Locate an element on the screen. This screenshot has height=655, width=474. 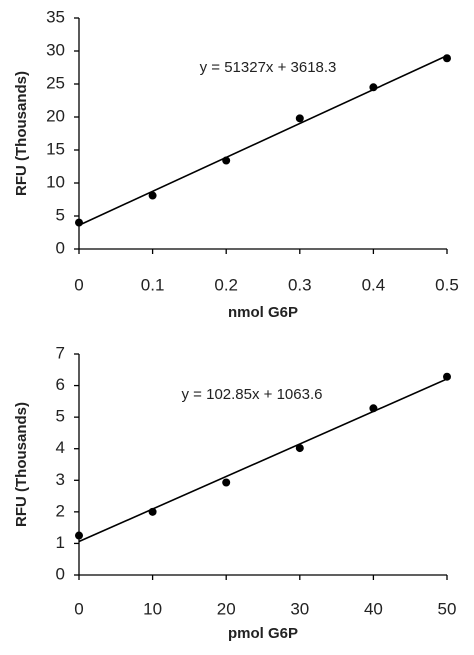
y-tick-label: 20 is located at coordinates (55, 115).